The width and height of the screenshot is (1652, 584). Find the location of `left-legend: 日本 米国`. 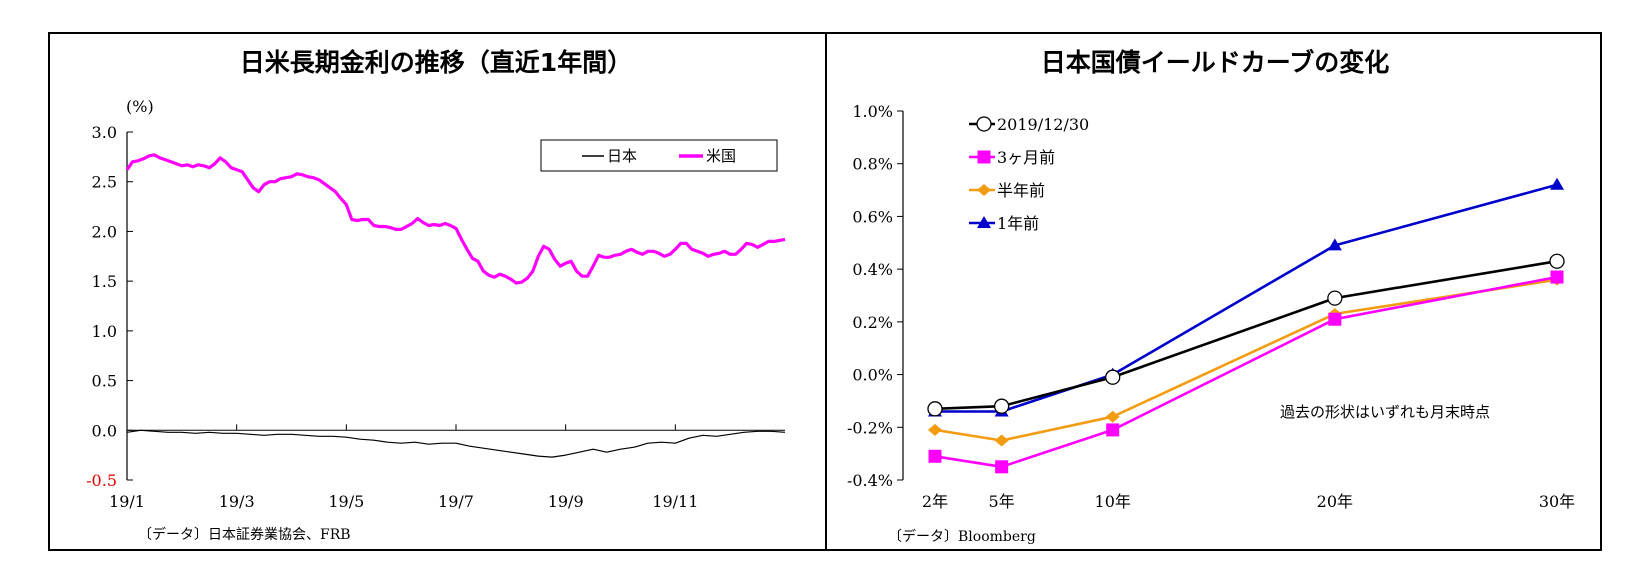

left-legend: 日本 米国 is located at coordinates (659, 155).